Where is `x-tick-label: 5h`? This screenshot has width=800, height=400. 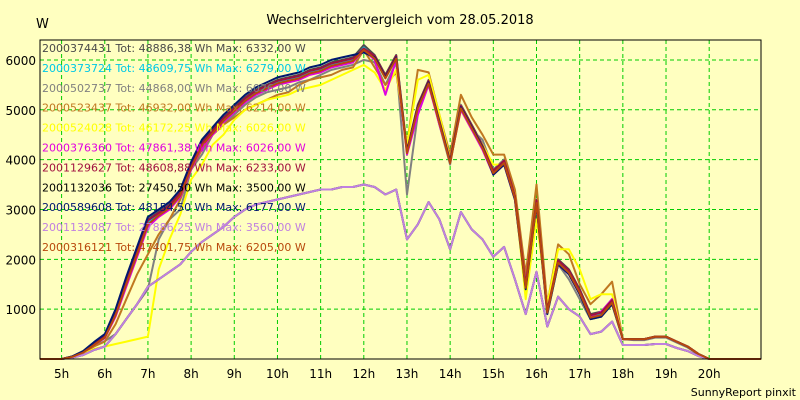
x-tick-label: 5h is located at coordinates (61, 374).